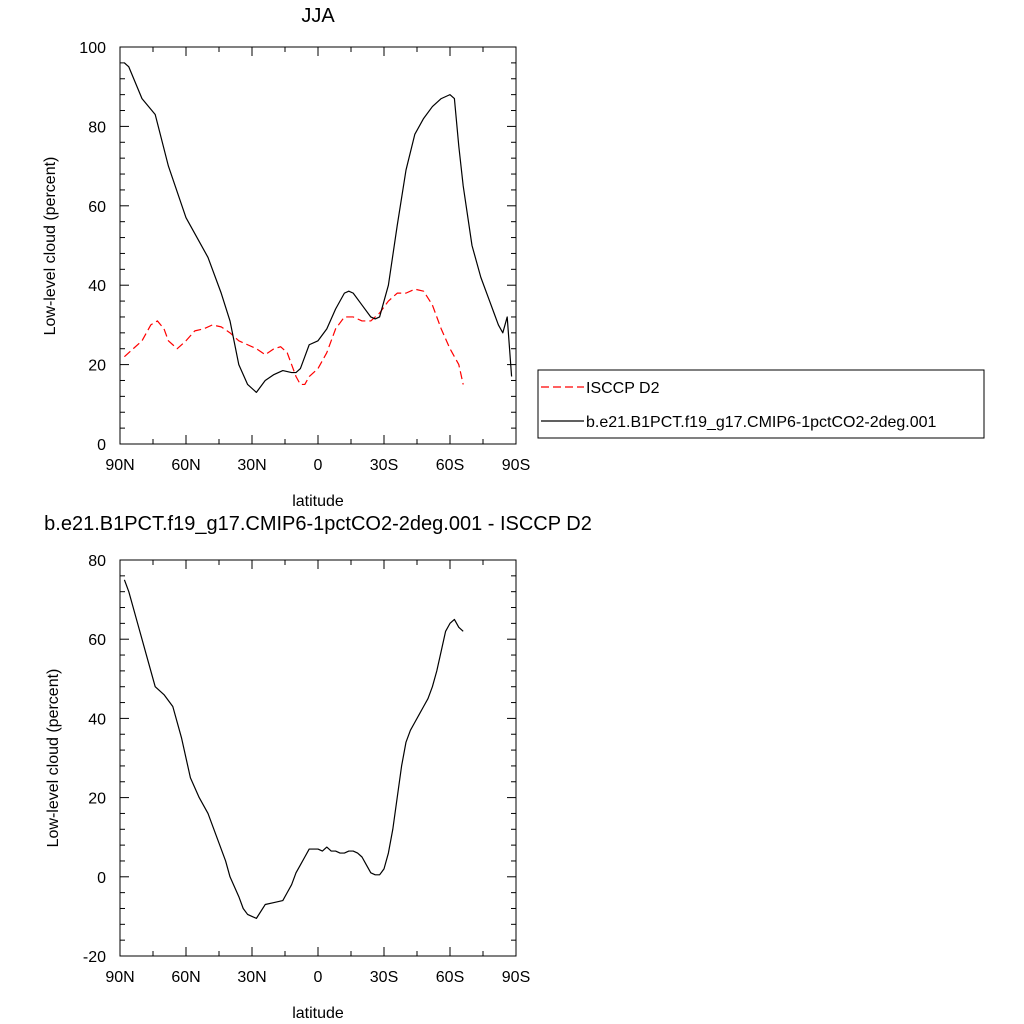 Image resolution: width=1024 pixels, height=1024 pixels. What do you see at coordinates (516, 465) in the screenshot?
I see `top-chart-x-tick-label: 90S` at bounding box center [516, 465].